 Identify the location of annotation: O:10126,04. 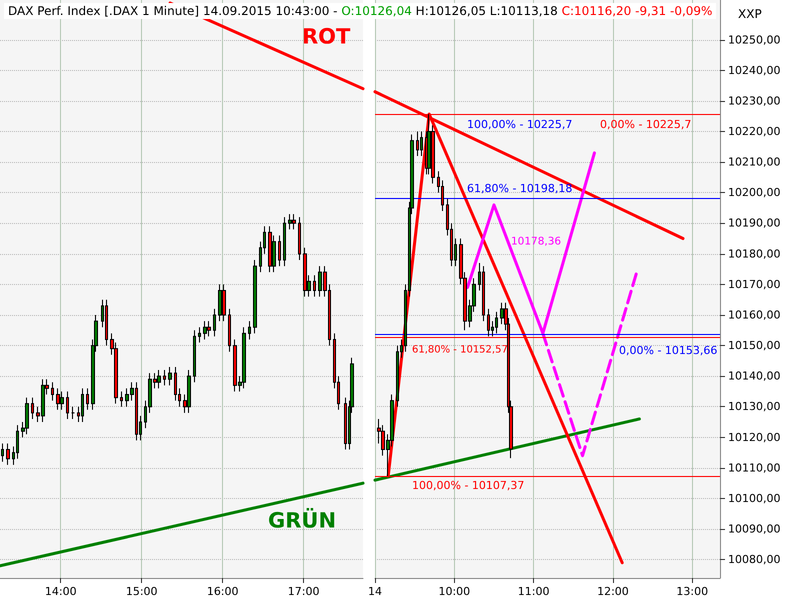
(377, 11).